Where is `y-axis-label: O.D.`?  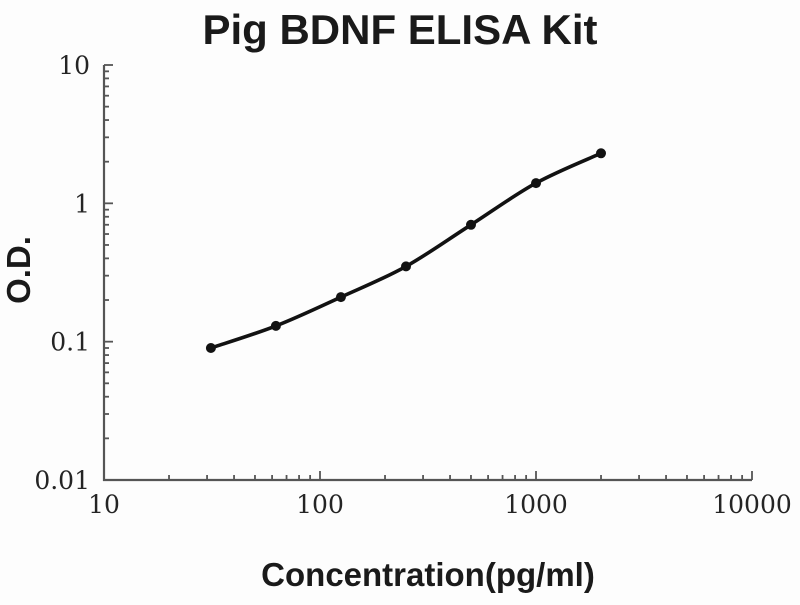 y-axis-label: O.D. is located at coordinates (18, 270).